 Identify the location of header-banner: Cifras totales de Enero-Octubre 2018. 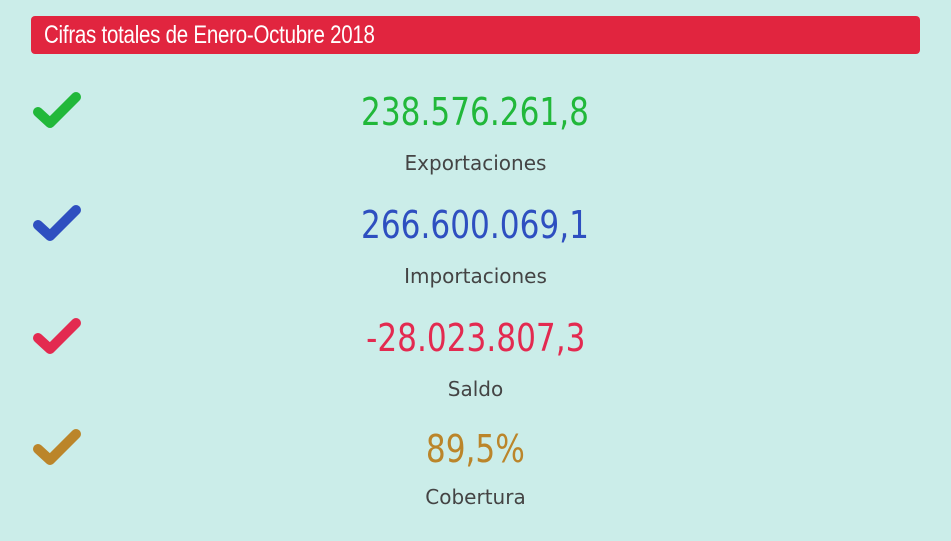
(475, 35).